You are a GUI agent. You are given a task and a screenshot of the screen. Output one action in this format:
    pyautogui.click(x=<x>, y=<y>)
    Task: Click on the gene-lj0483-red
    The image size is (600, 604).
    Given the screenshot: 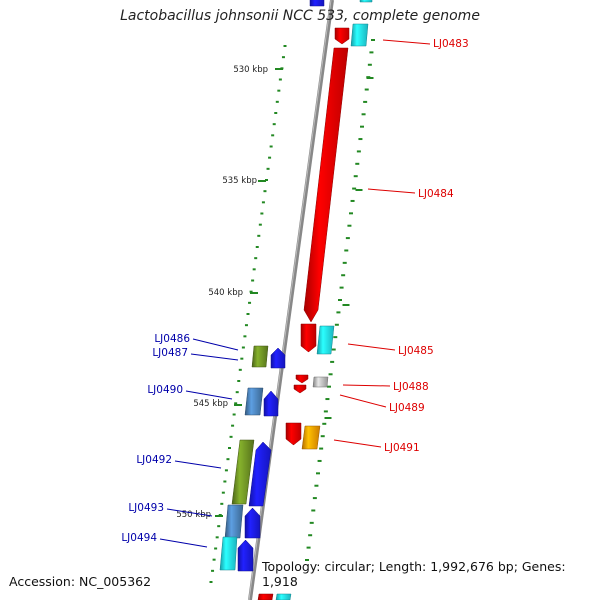 What is the action you would take?
    pyautogui.click(x=342, y=36)
    